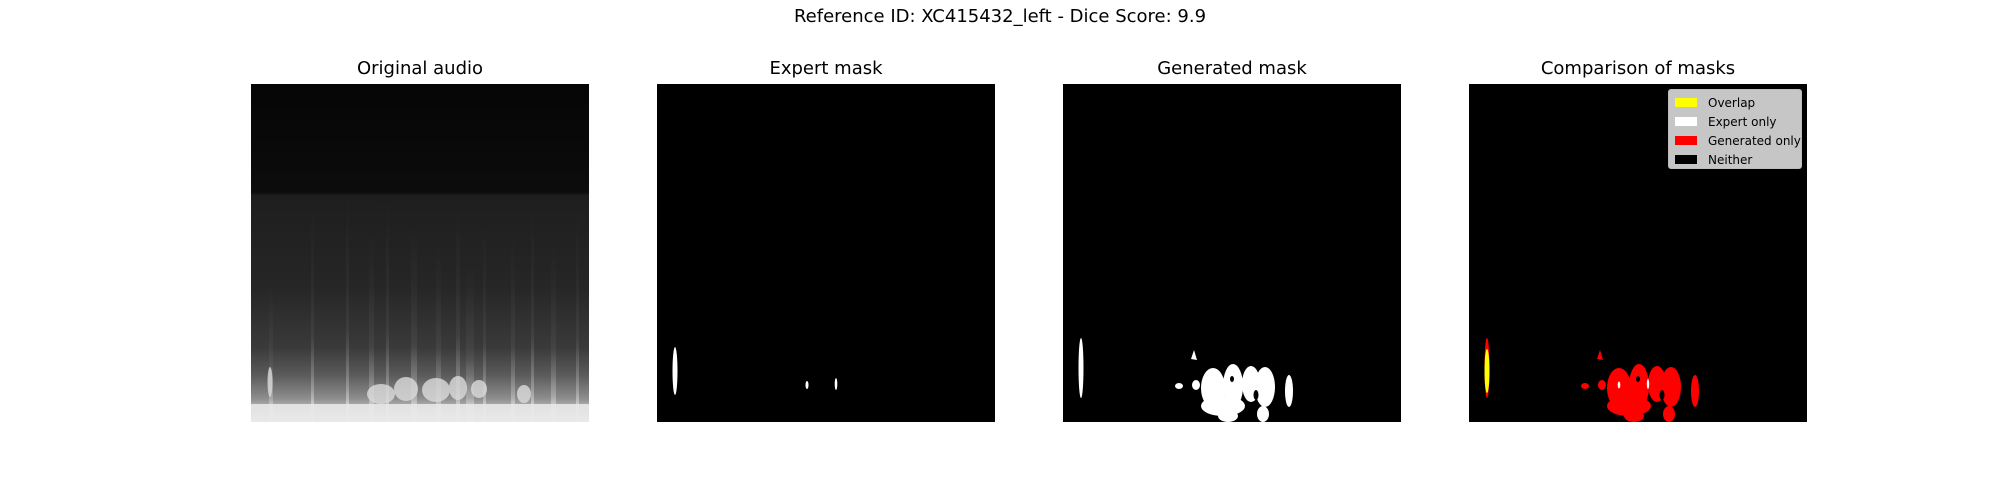  Describe the element at coordinates (1686, 140) in the screenshot. I see `legend-swatch-generated-only` at that location.